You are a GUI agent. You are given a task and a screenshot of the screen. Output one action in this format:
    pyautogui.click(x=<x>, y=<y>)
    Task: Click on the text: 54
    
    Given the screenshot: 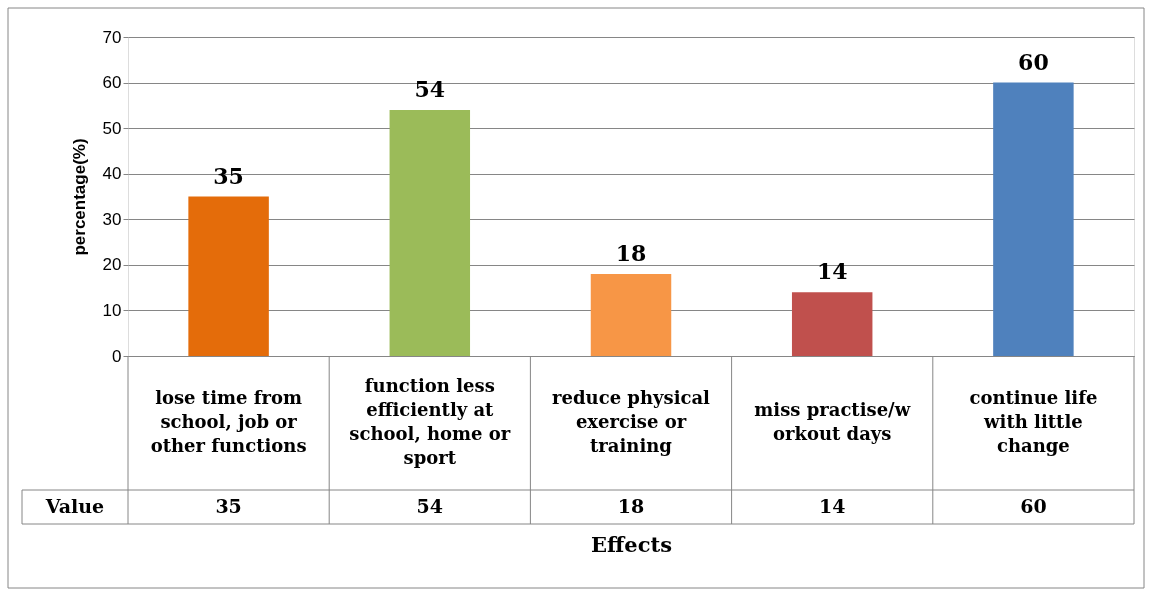 What is the action you would take?
    pyautogui.click(x=430, y=88)
    